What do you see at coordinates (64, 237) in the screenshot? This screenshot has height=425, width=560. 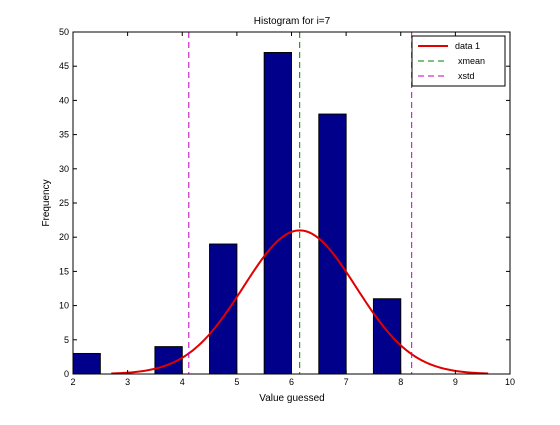 I see `y-tick-label: 20` at bounding box center [64, 237].